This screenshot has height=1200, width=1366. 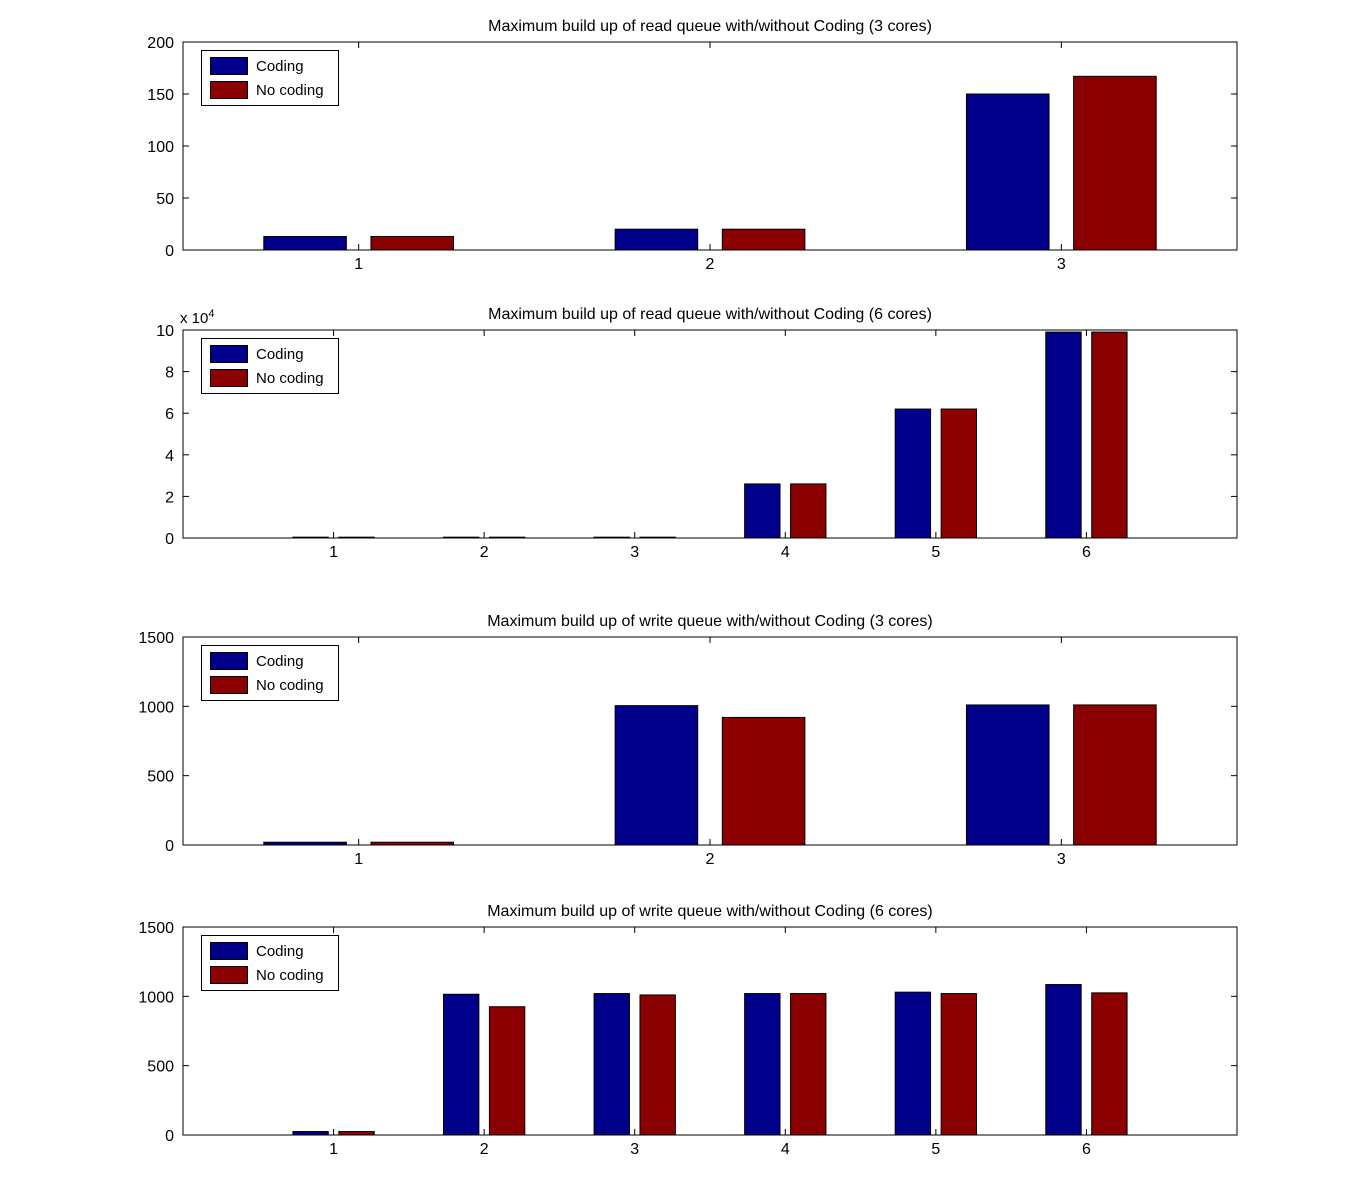 I want to click on y-tick-label: 150, so click(x=160, y=95).